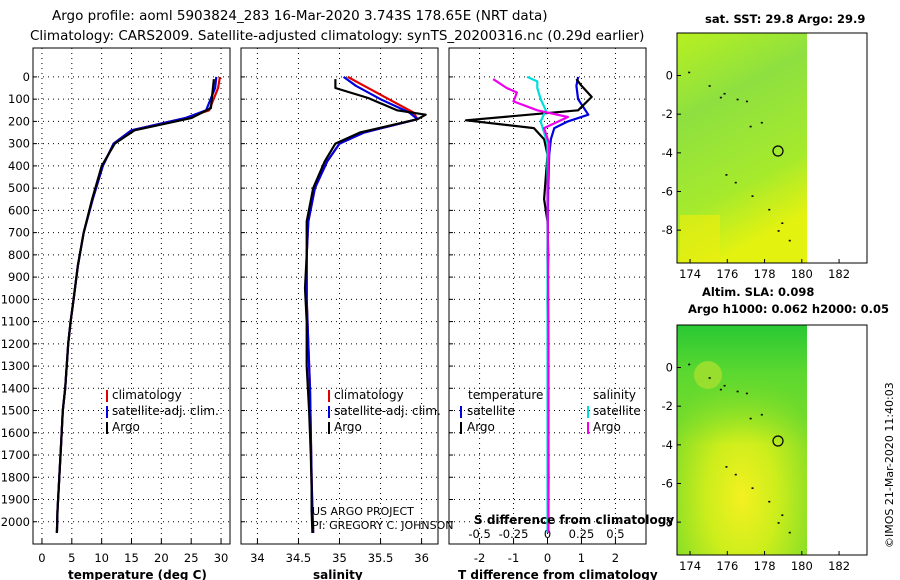 The image size is (900, 580). I want to click on x-tick-label: 0, so click(547, 558).